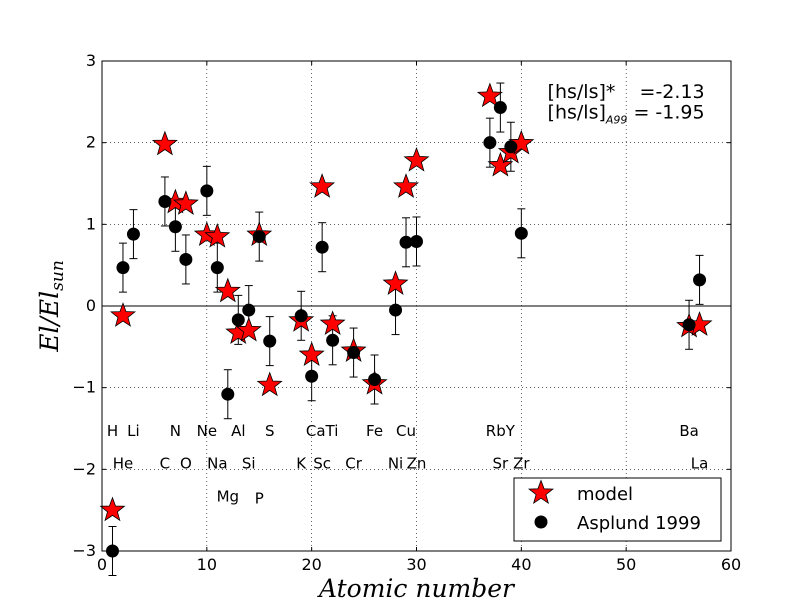  What do you see at coordinates (112, 431) in the screenshot?
I see `element-label: H` at bounding box center [112, 431].